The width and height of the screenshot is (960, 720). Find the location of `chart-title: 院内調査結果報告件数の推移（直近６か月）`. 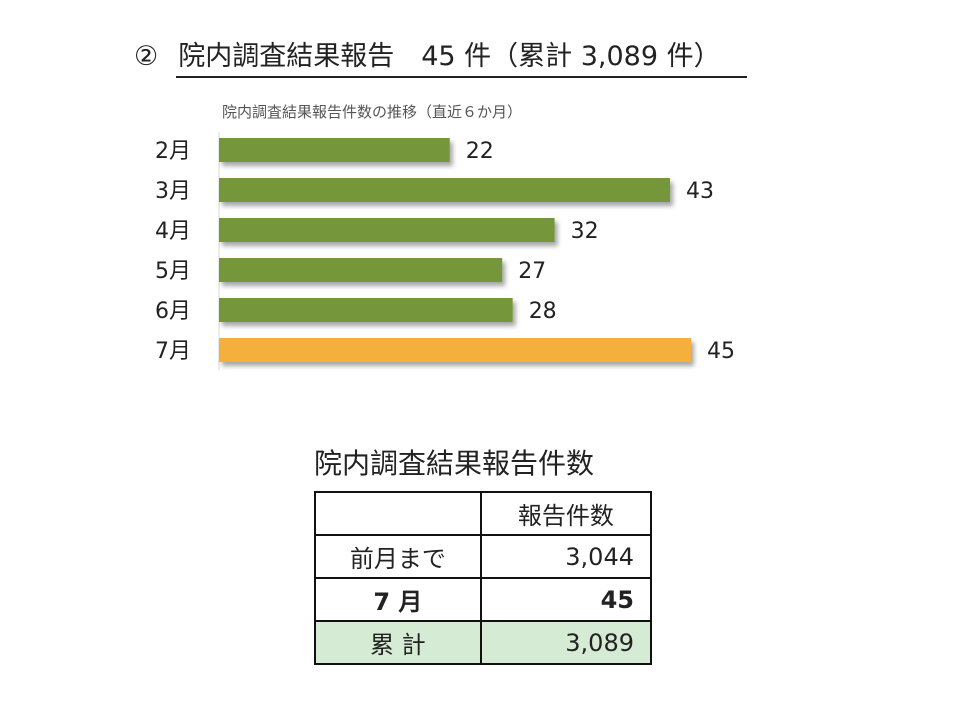

chart-title: 院内調査結果報告件数の推移（直近６か月） is located at coordinates (372, 112).